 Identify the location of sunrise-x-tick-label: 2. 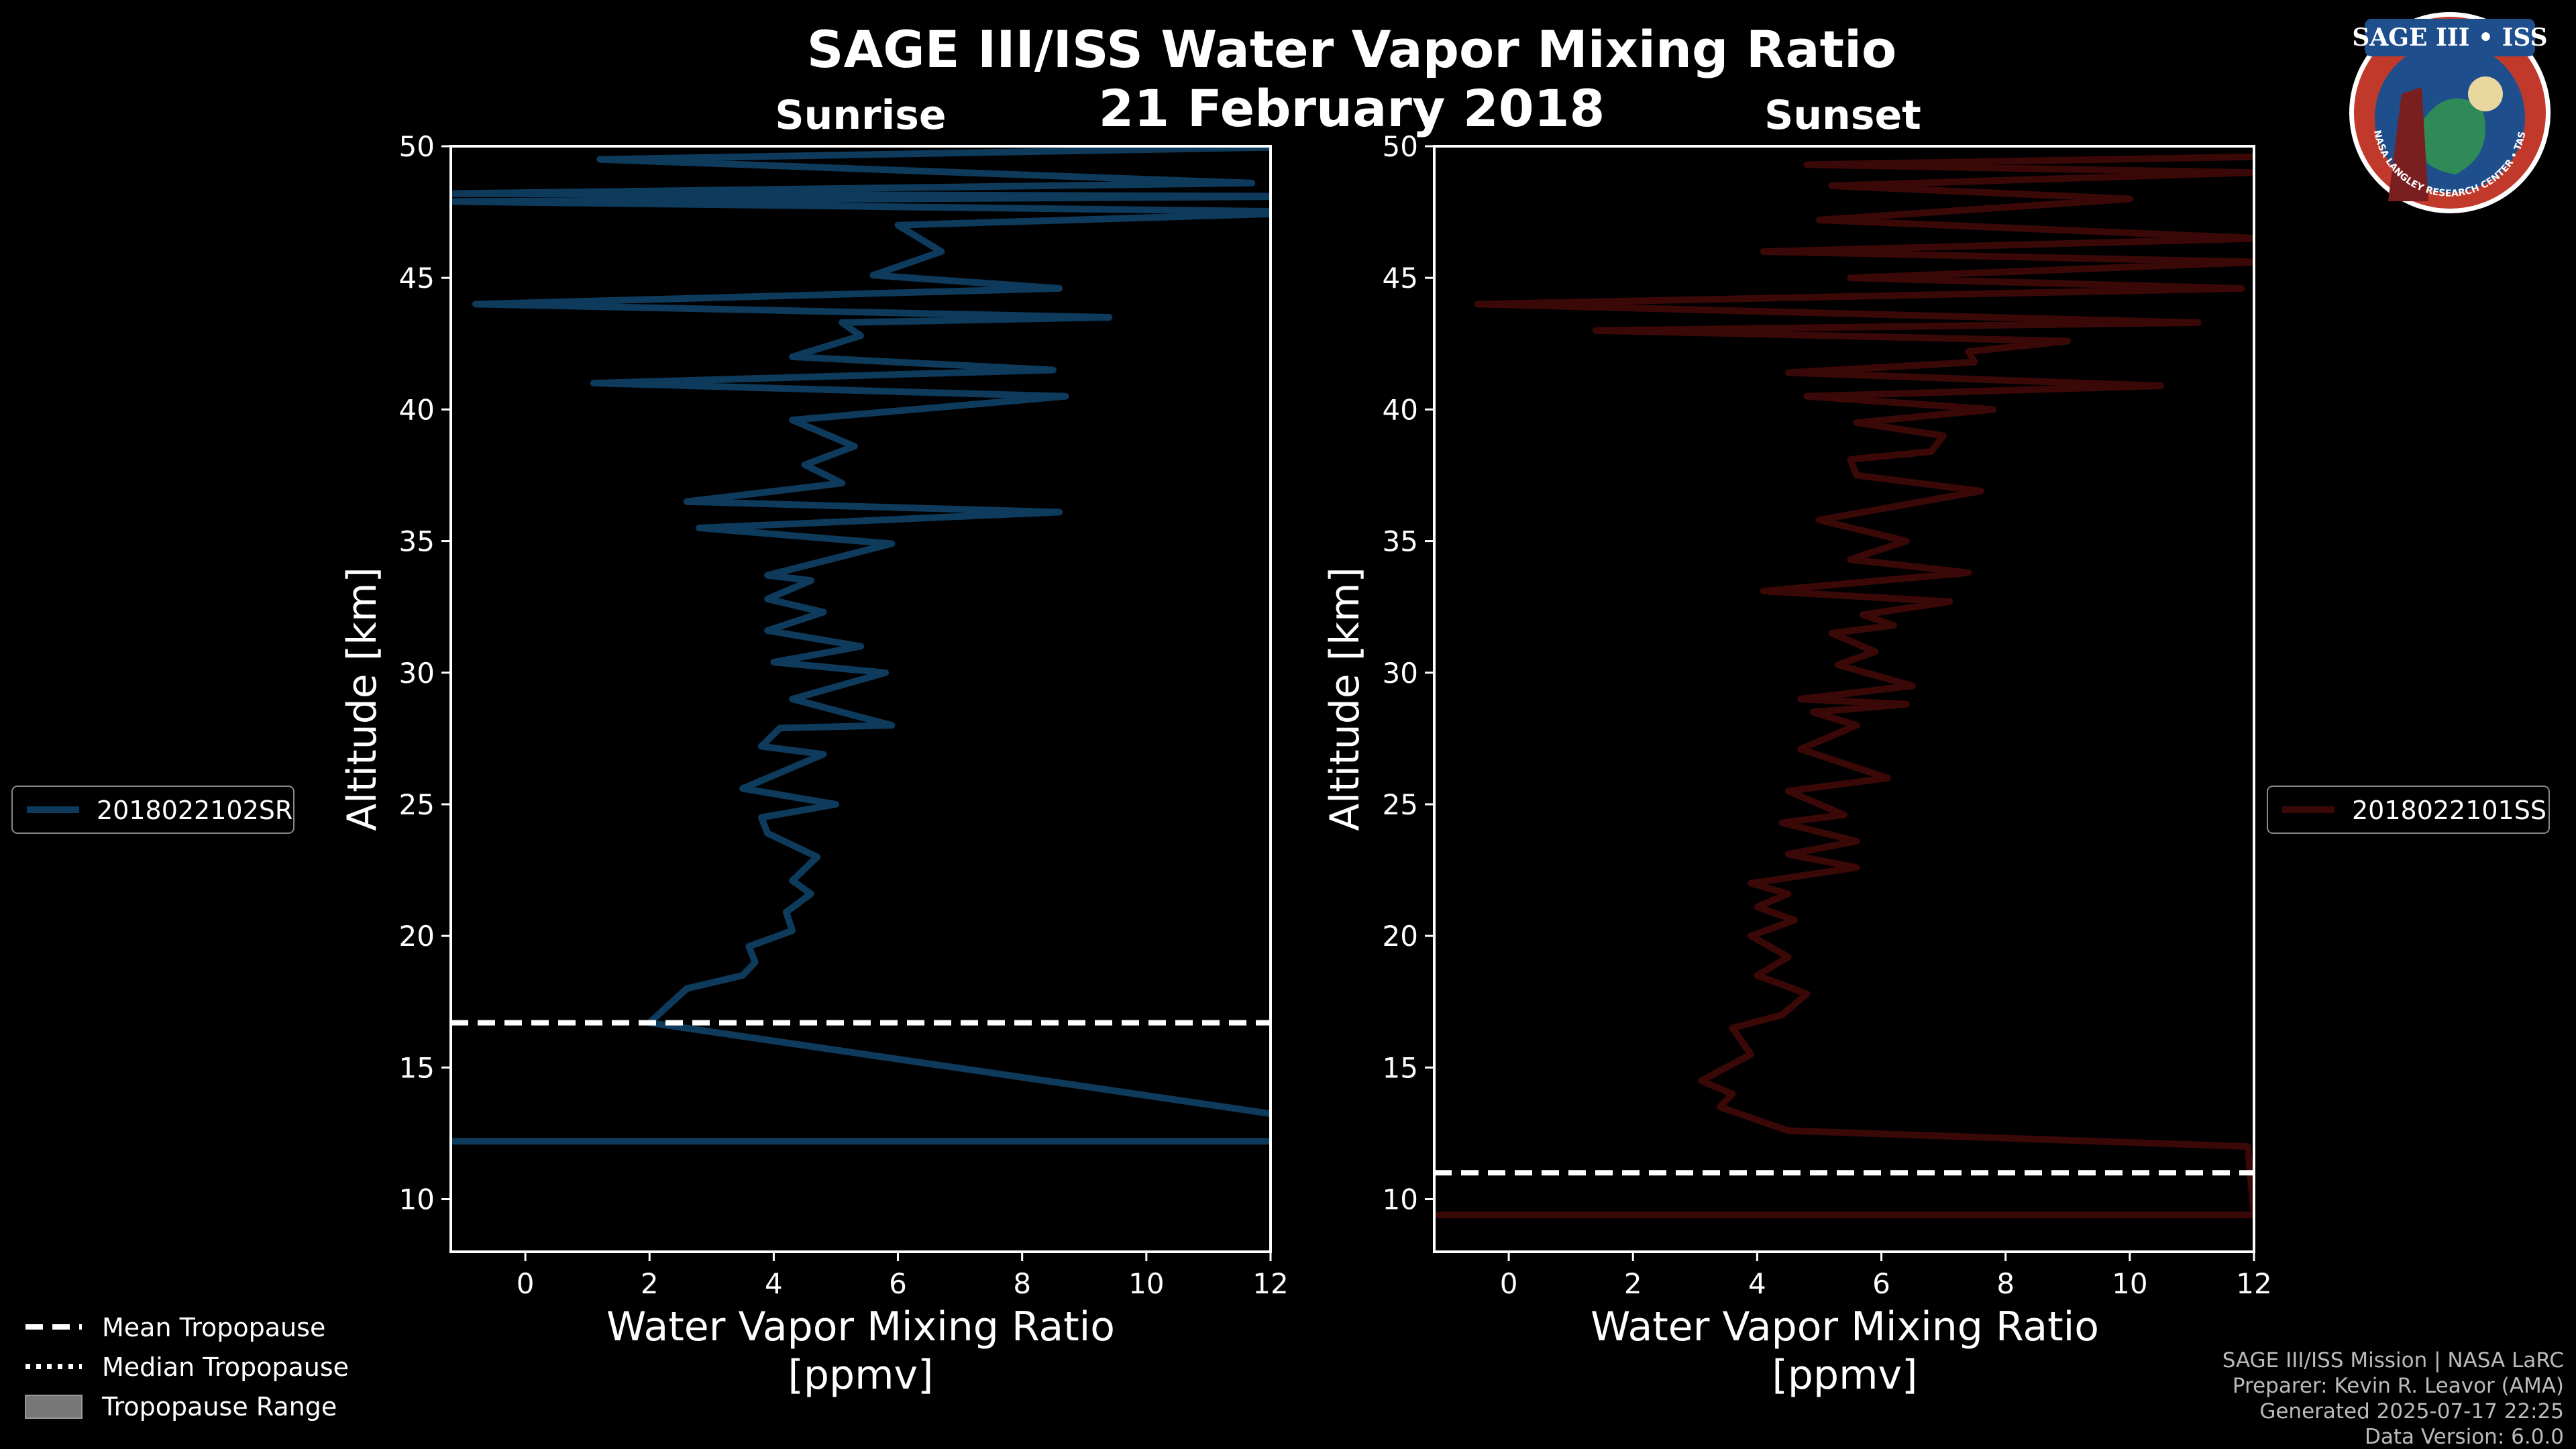
(650, 1283).